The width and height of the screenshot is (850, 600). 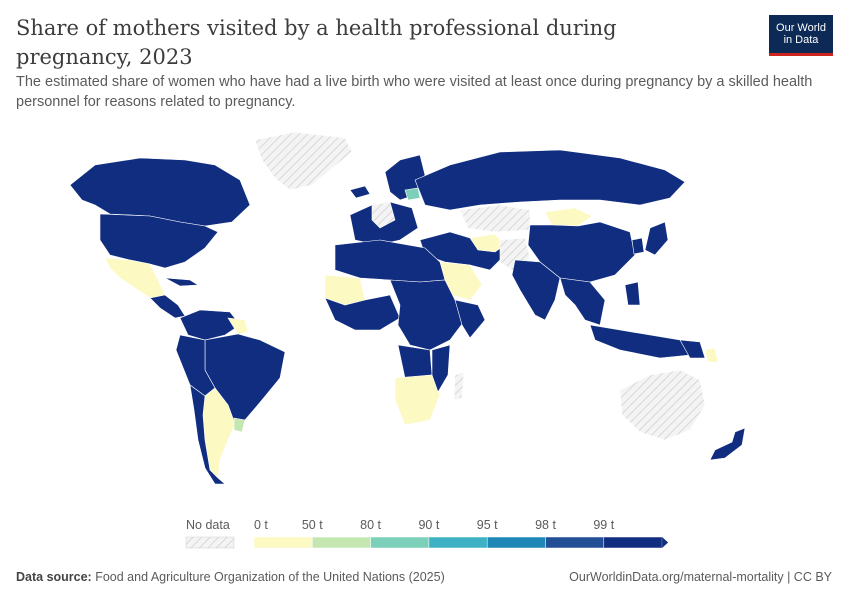 I want to click on country-south-africa-region, so click(x=417, y=400).